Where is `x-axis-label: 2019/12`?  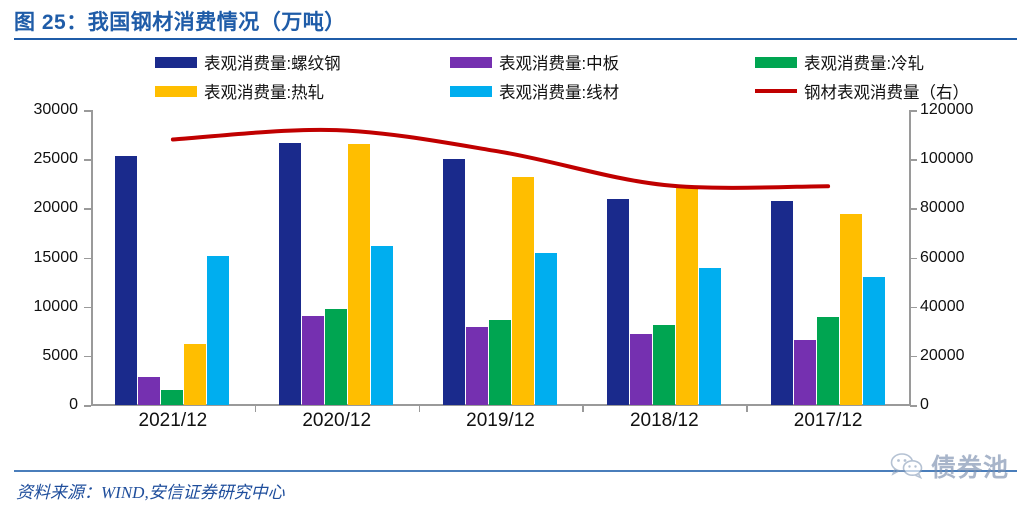
x-axis-label: 2019/12 is located at coordinates (500, 420).